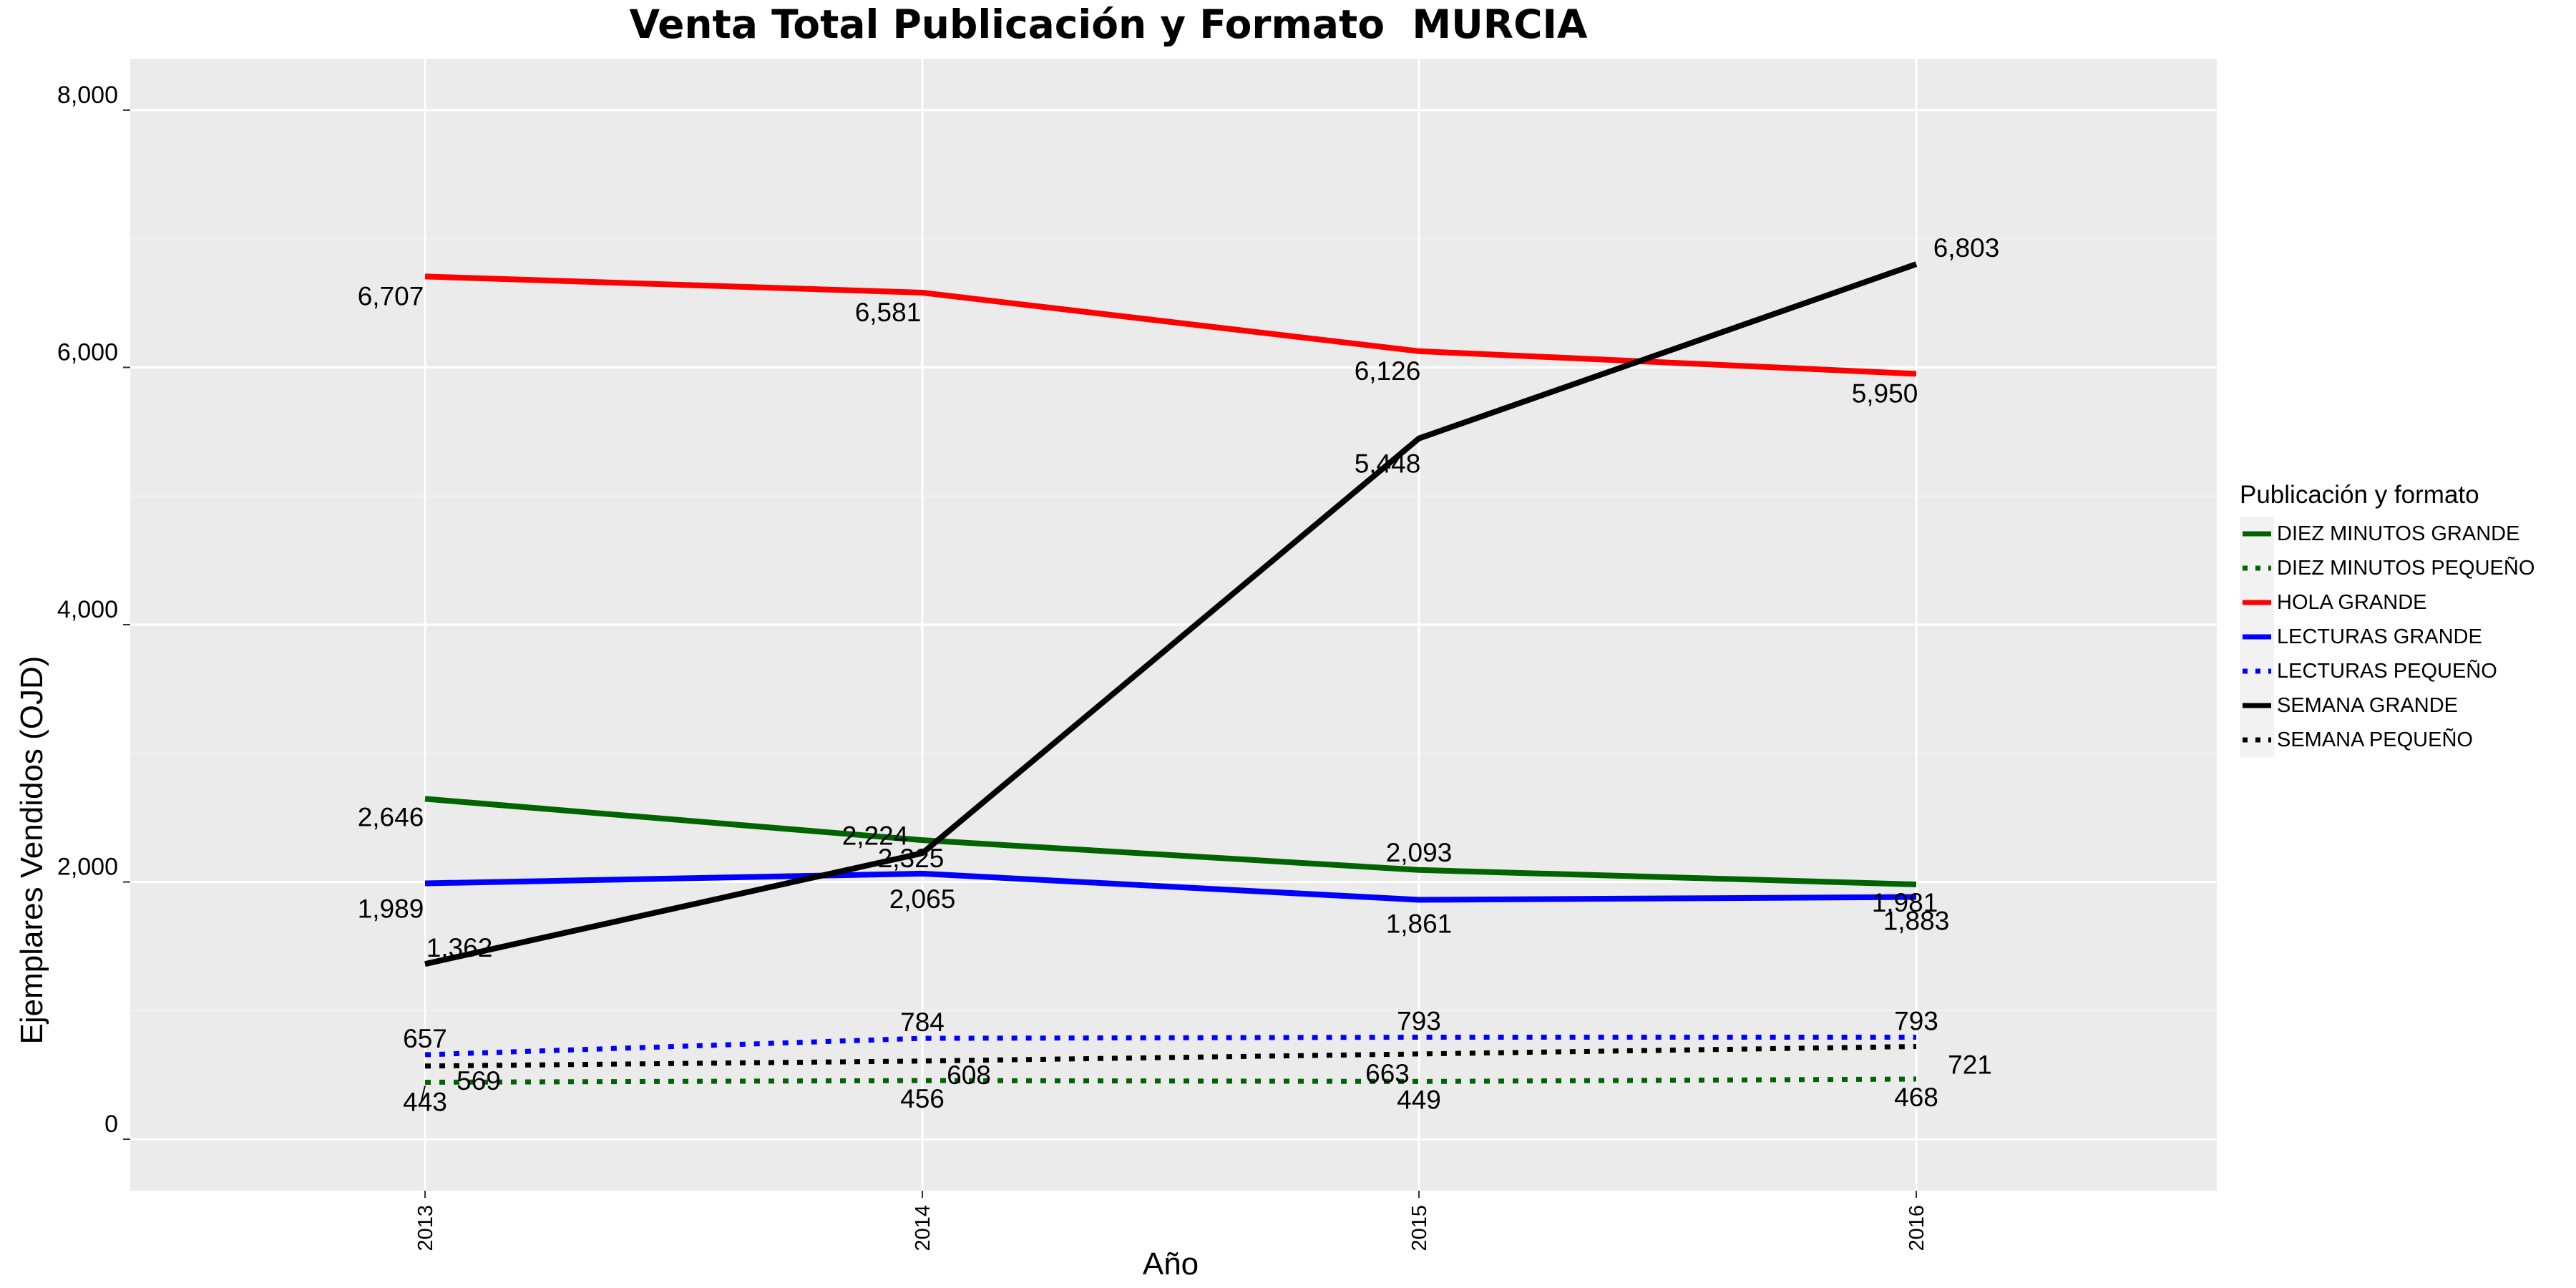 This screenshot has height=1288, width=2576. I want to click on y-tick-label: 6,000, so click(87, 352).